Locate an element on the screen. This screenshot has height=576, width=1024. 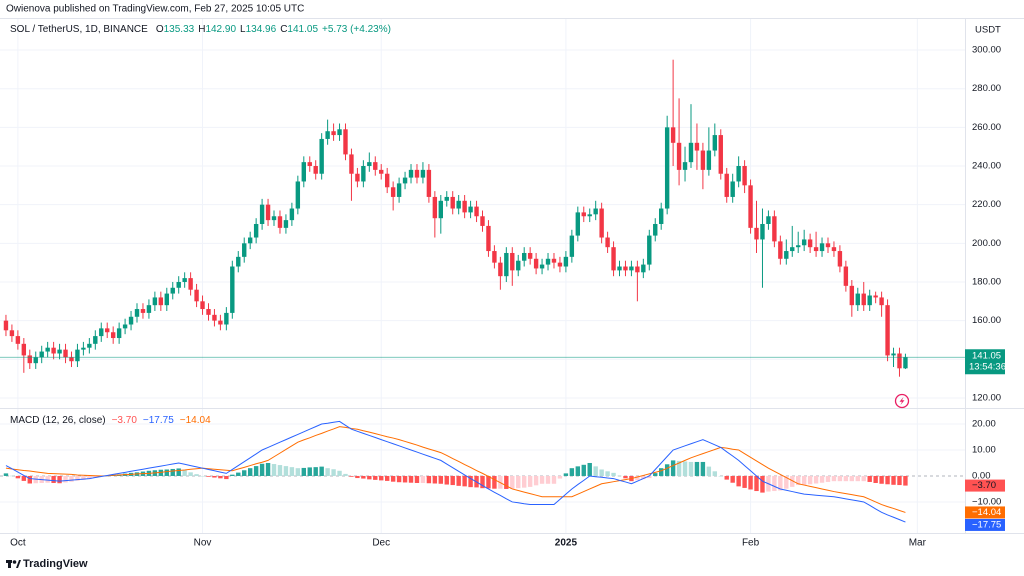
icon-ring is located at coordinates (902, 401).